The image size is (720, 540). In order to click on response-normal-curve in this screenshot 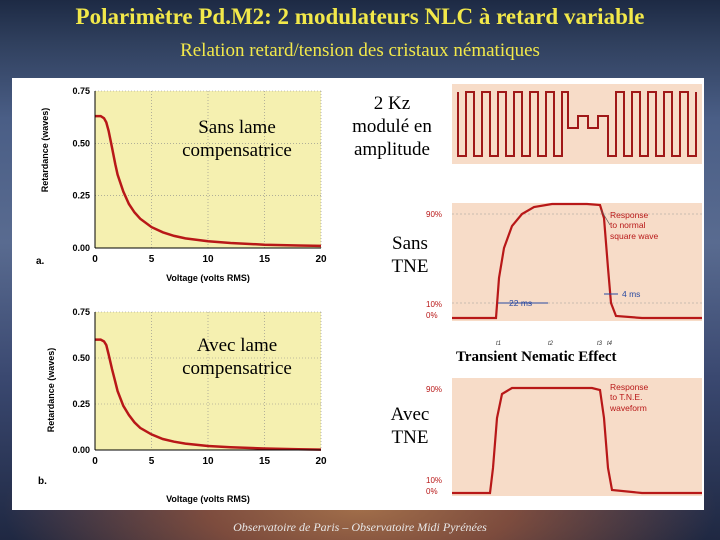, I will do `click(577, 261)`.